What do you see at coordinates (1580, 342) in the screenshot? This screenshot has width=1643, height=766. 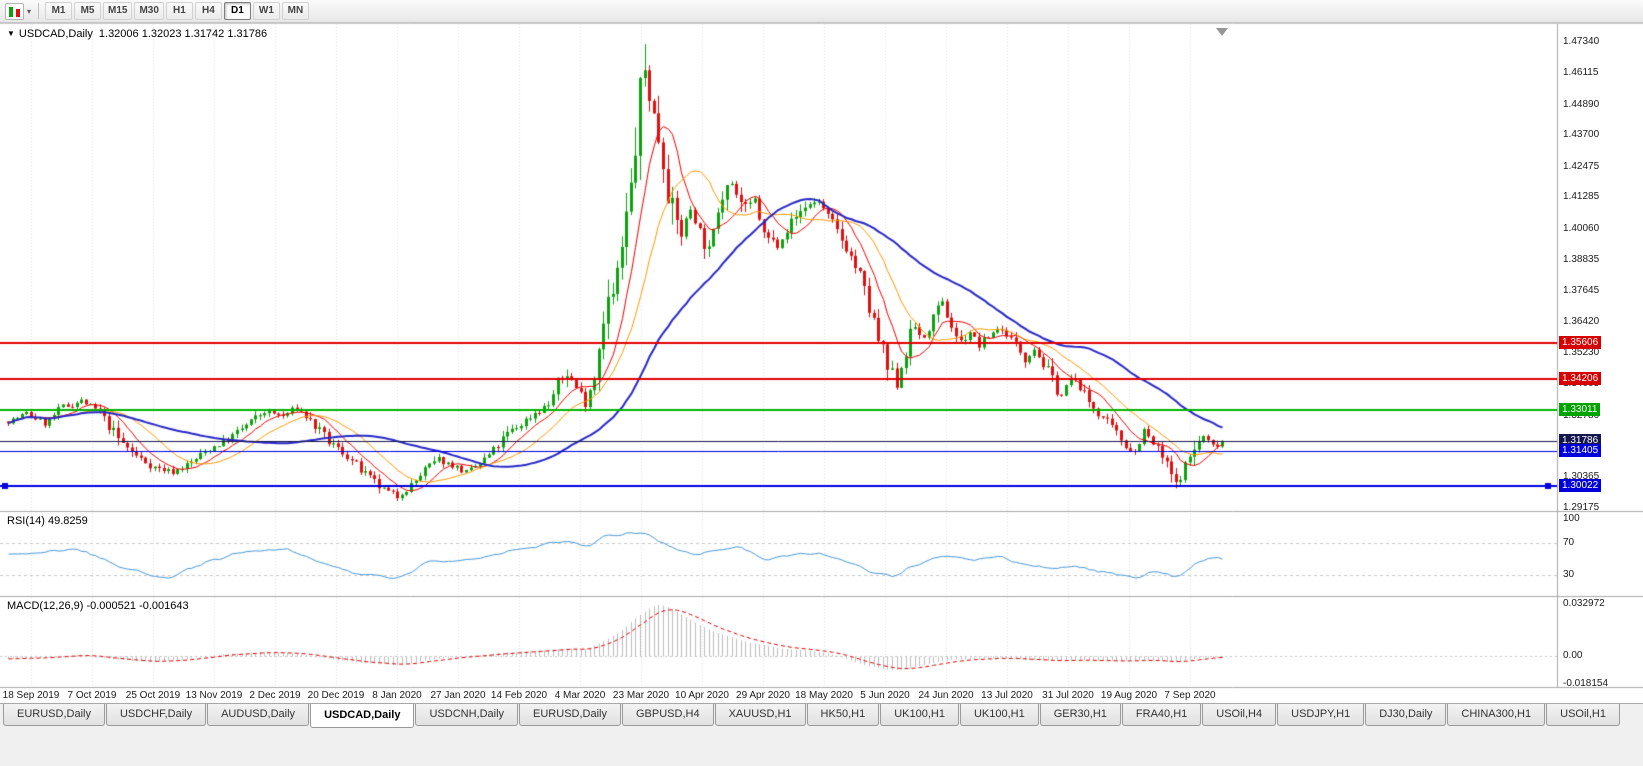 I see `price-tag: 1.35606` at bounding box center [1580, 342].